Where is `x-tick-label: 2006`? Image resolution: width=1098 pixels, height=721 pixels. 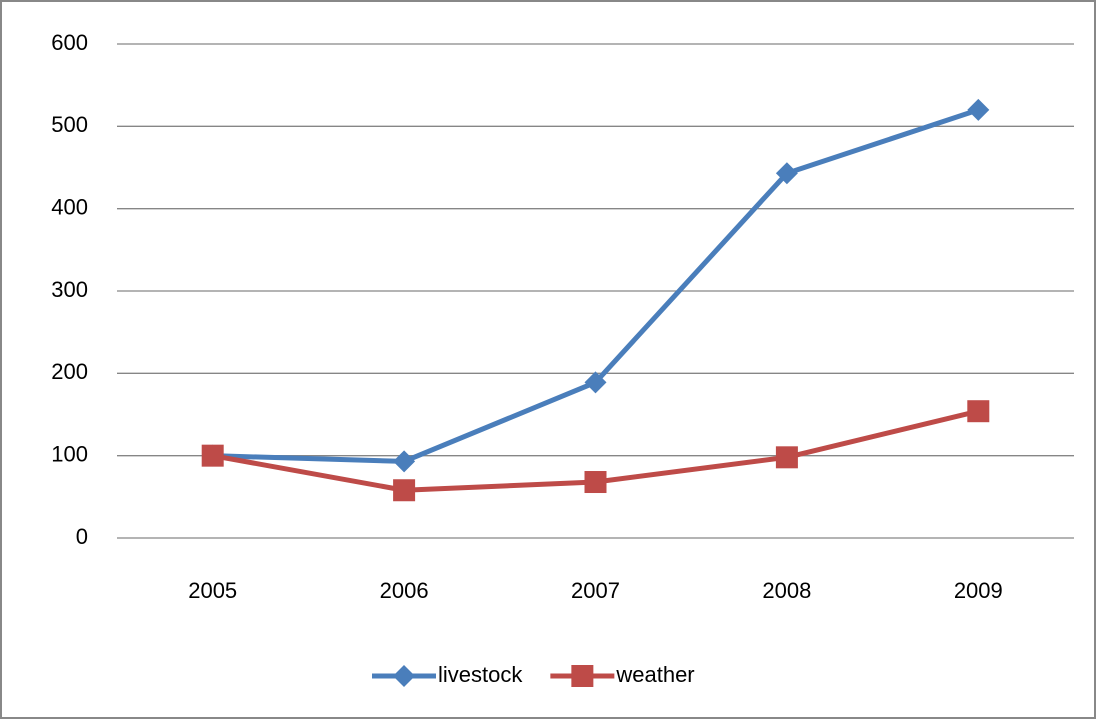
x-tick-label: 2006 is located at coordinates (404, 590).